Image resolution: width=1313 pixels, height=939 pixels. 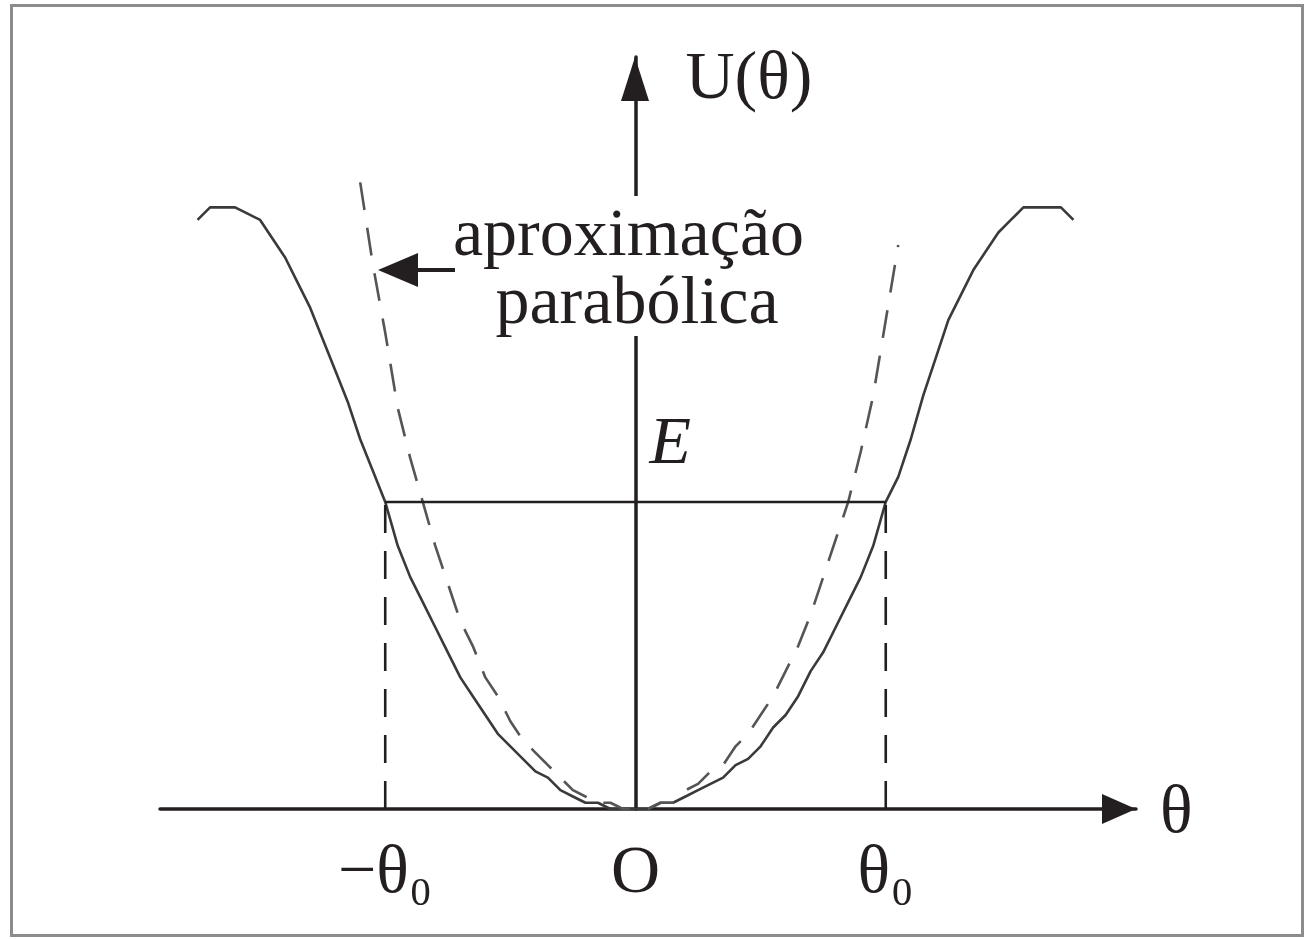 I want to click on series-label: E, so click(x=670, y=439).